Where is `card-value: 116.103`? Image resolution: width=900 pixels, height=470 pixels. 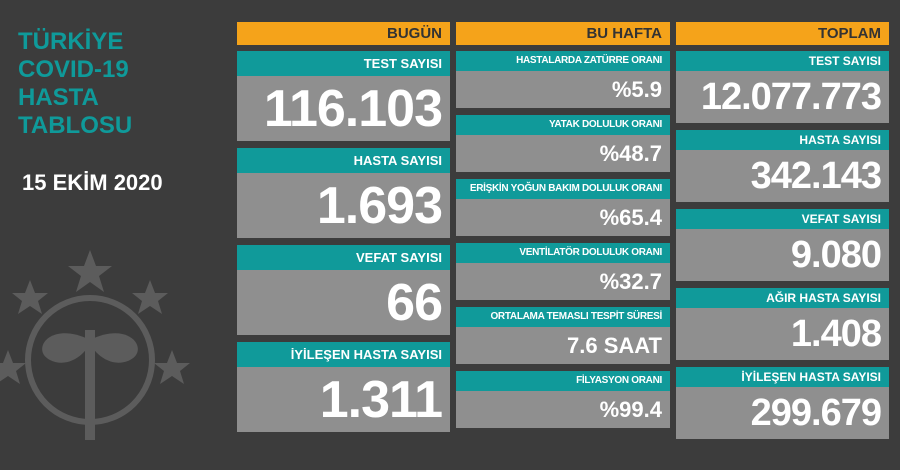
card-value: 116.103 is located at coordinates (353, 109).